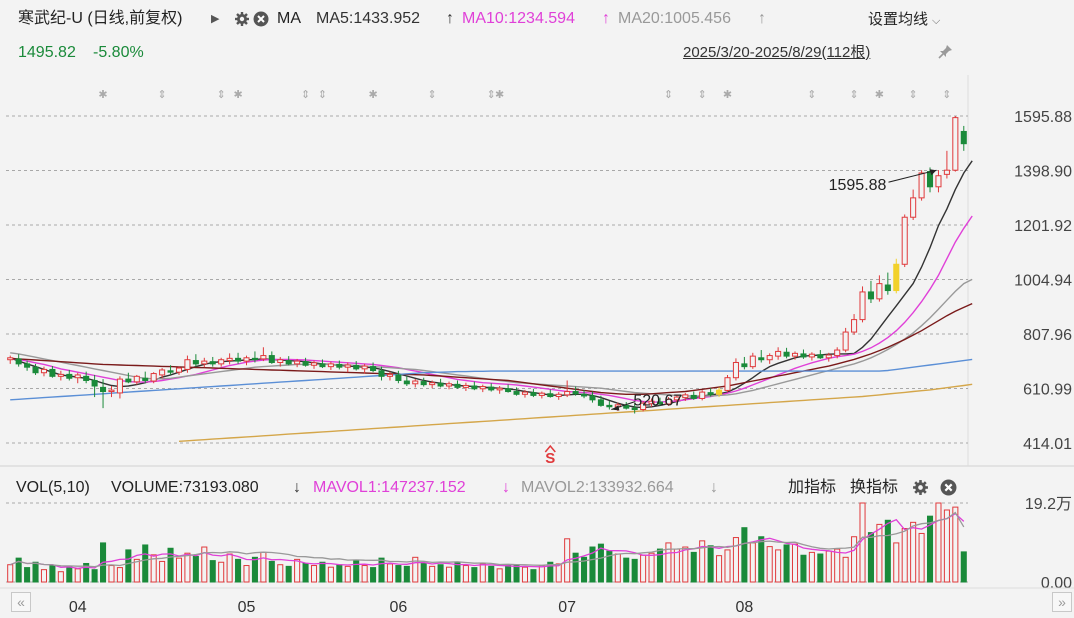  Describe the element at coordinates (912, 176) in the screenshot. I see `high-arrow` at that location.